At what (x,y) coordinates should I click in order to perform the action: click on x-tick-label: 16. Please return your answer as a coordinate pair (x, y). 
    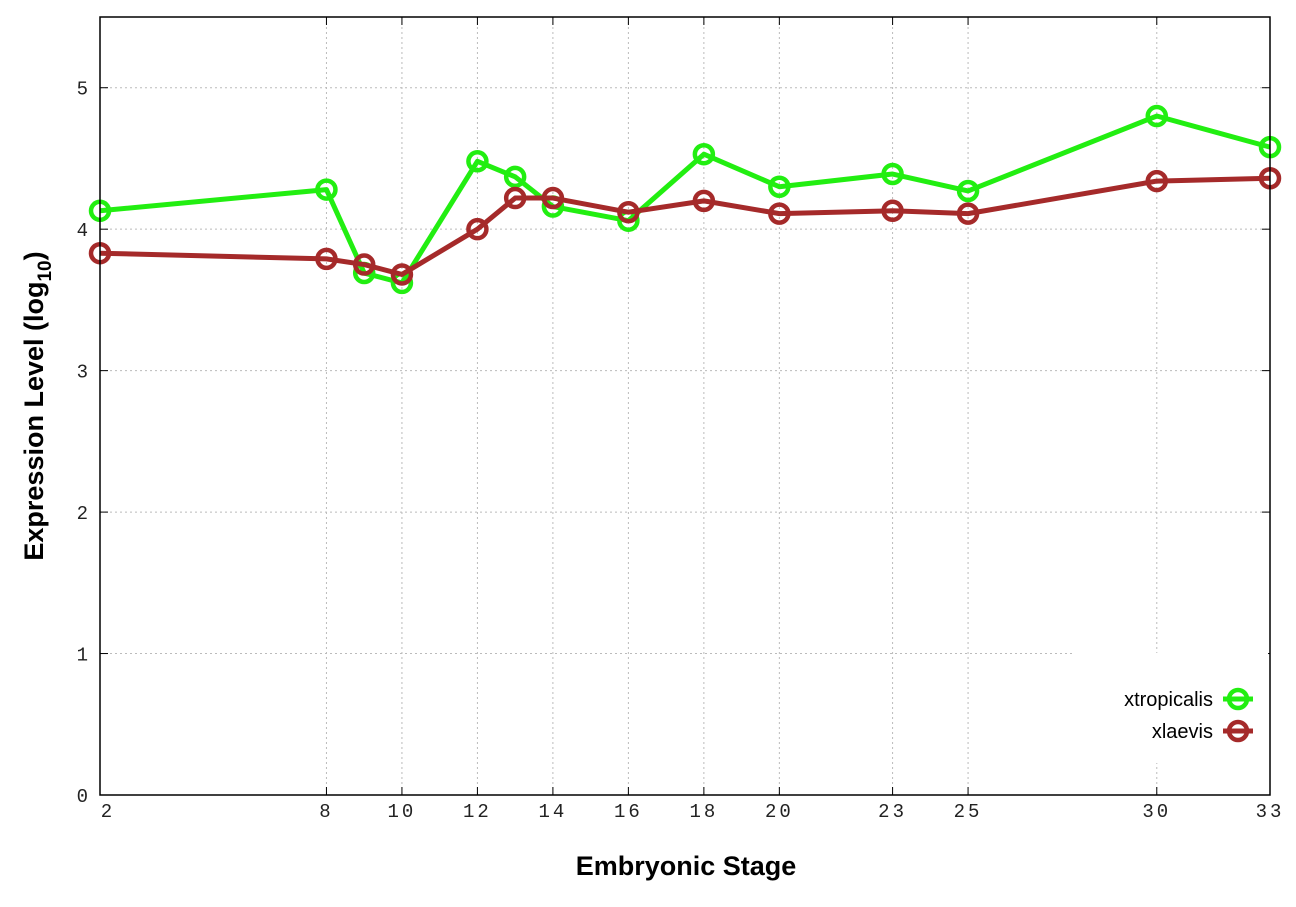
    Looking at the image, I should click on (628, 812).